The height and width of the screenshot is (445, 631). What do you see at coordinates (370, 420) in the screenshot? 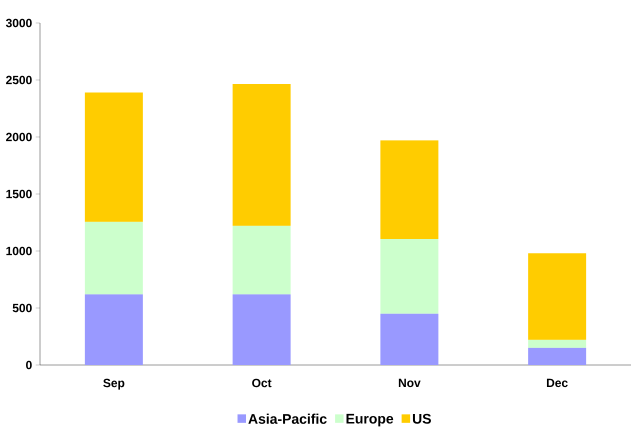
I see `legend-label: Europe` at bounding box center [370, 420].